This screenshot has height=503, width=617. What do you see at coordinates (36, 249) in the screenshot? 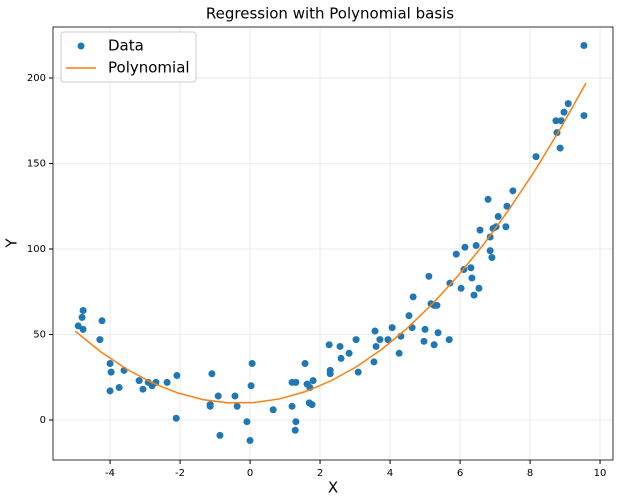
I see `y-tick-label: 100` at bounding box center [36, 249].